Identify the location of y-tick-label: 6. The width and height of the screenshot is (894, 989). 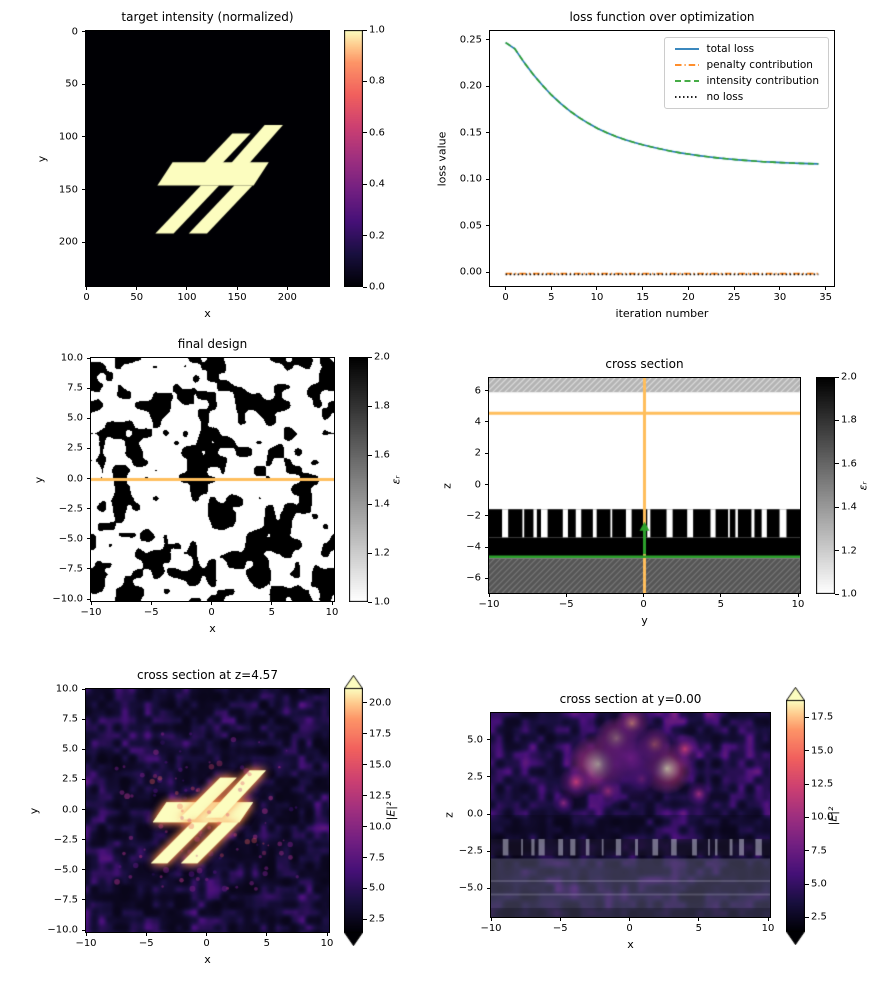
(477, 391).